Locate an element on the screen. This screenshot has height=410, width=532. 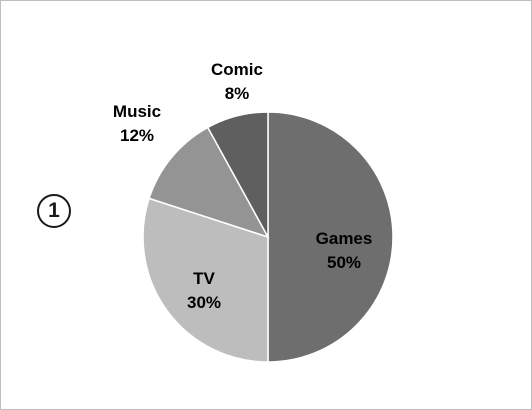
pie-slice-music is located at coordinates (209, 182).